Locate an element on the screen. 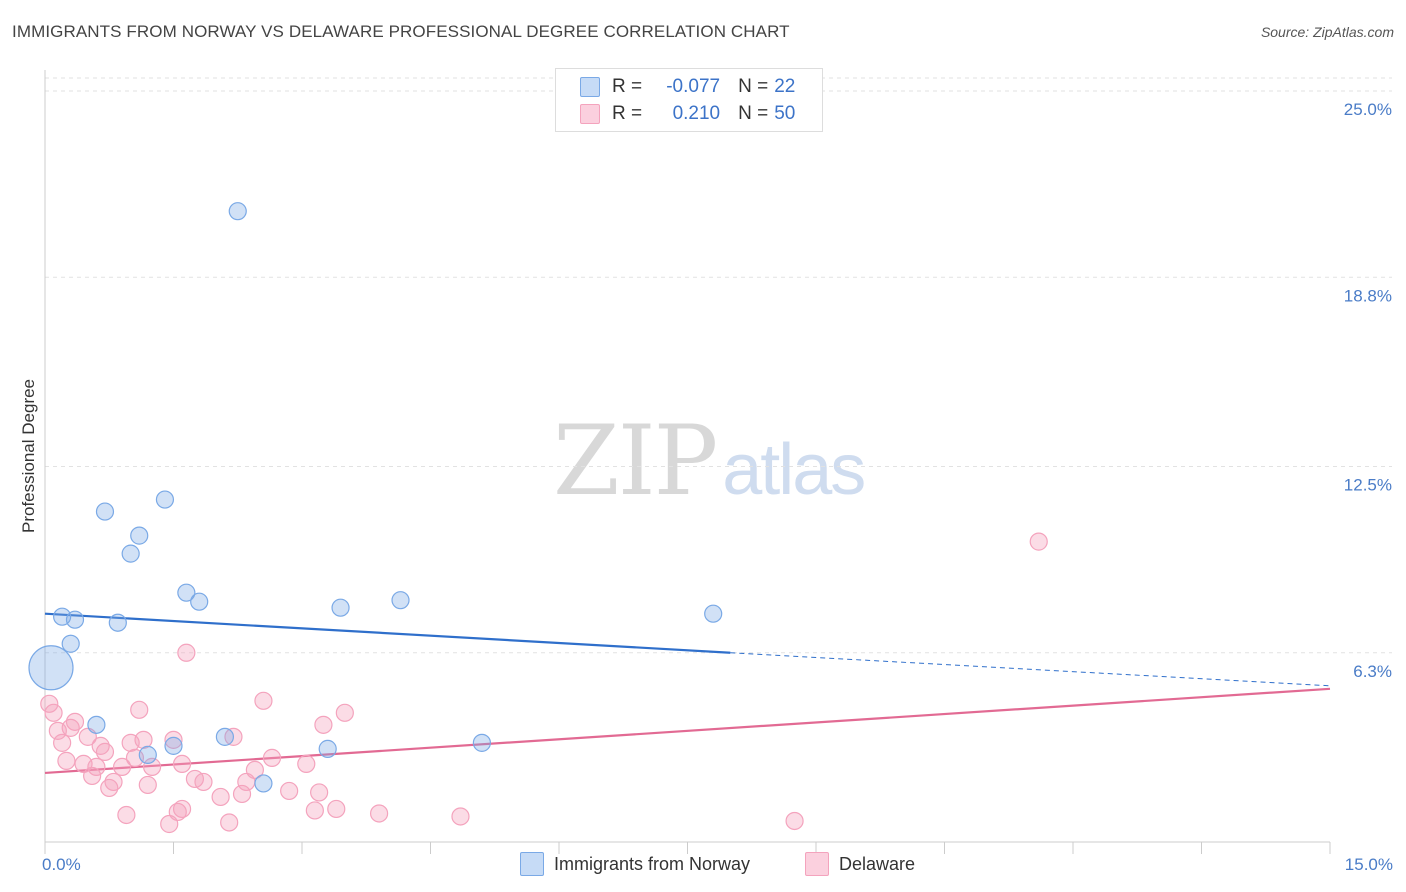 This screenshot has width=1406, height=892. norway-r-value: -0.077 is located at coordinates (693, 86).